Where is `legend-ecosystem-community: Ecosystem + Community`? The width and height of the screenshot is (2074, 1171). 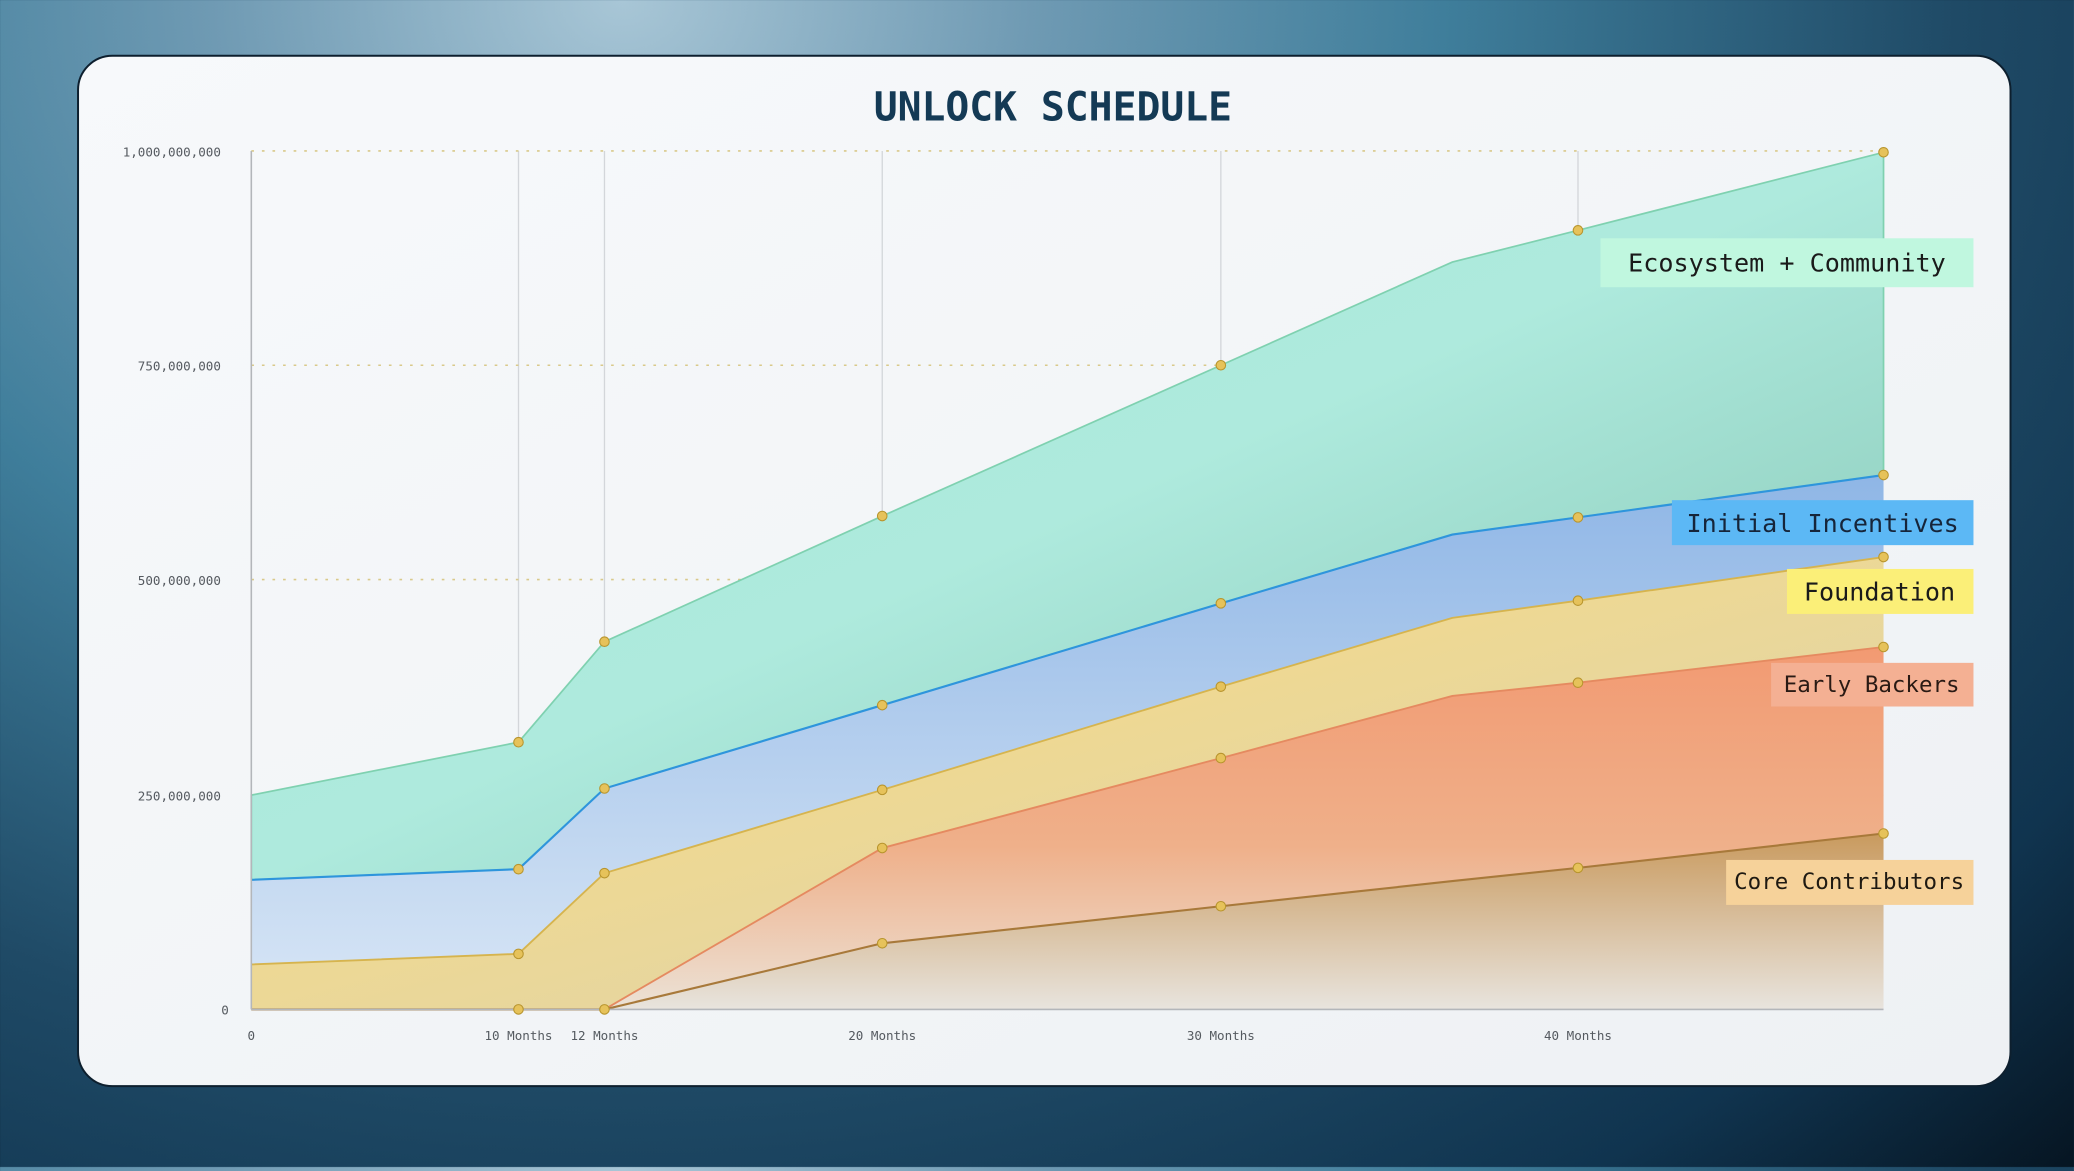
legend-ecosystem-community: Ecosystem + Community is located at coordinates (1787, 263).